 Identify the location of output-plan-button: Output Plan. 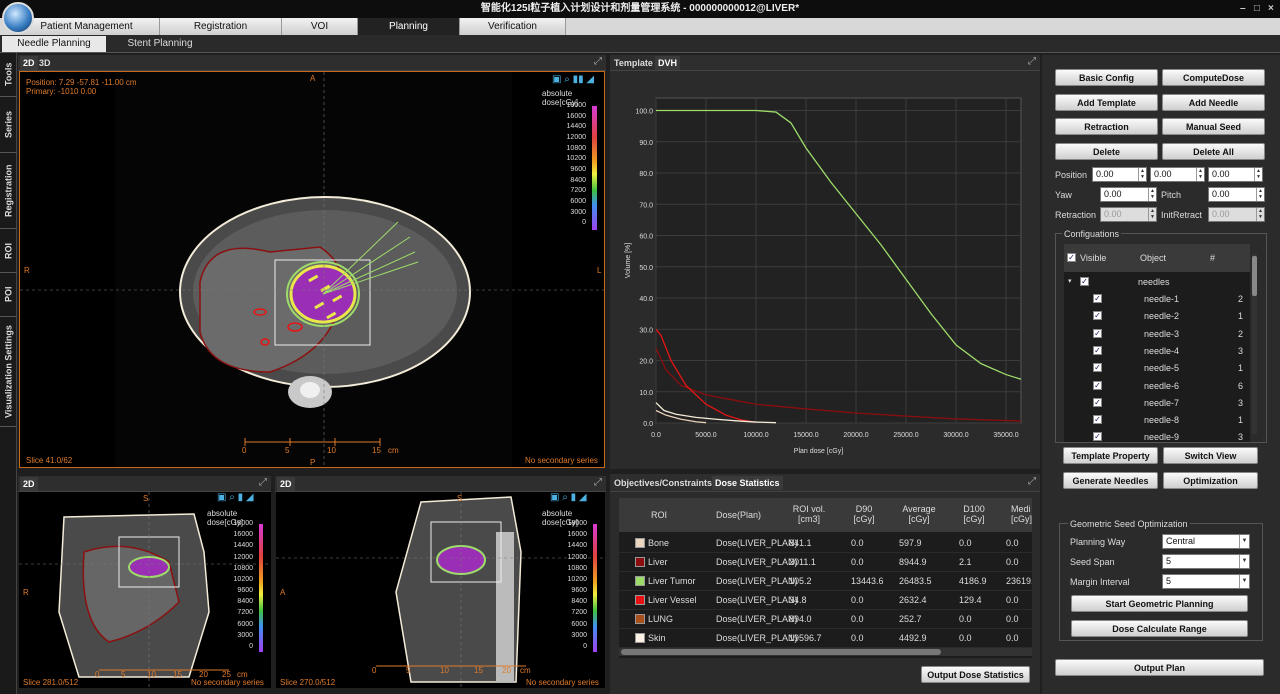
(1159, 667).